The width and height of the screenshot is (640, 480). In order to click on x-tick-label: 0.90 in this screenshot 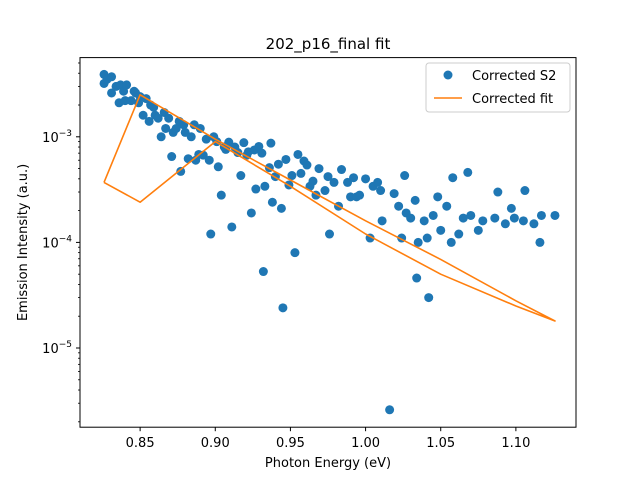, I will do `click(215, 443)`.